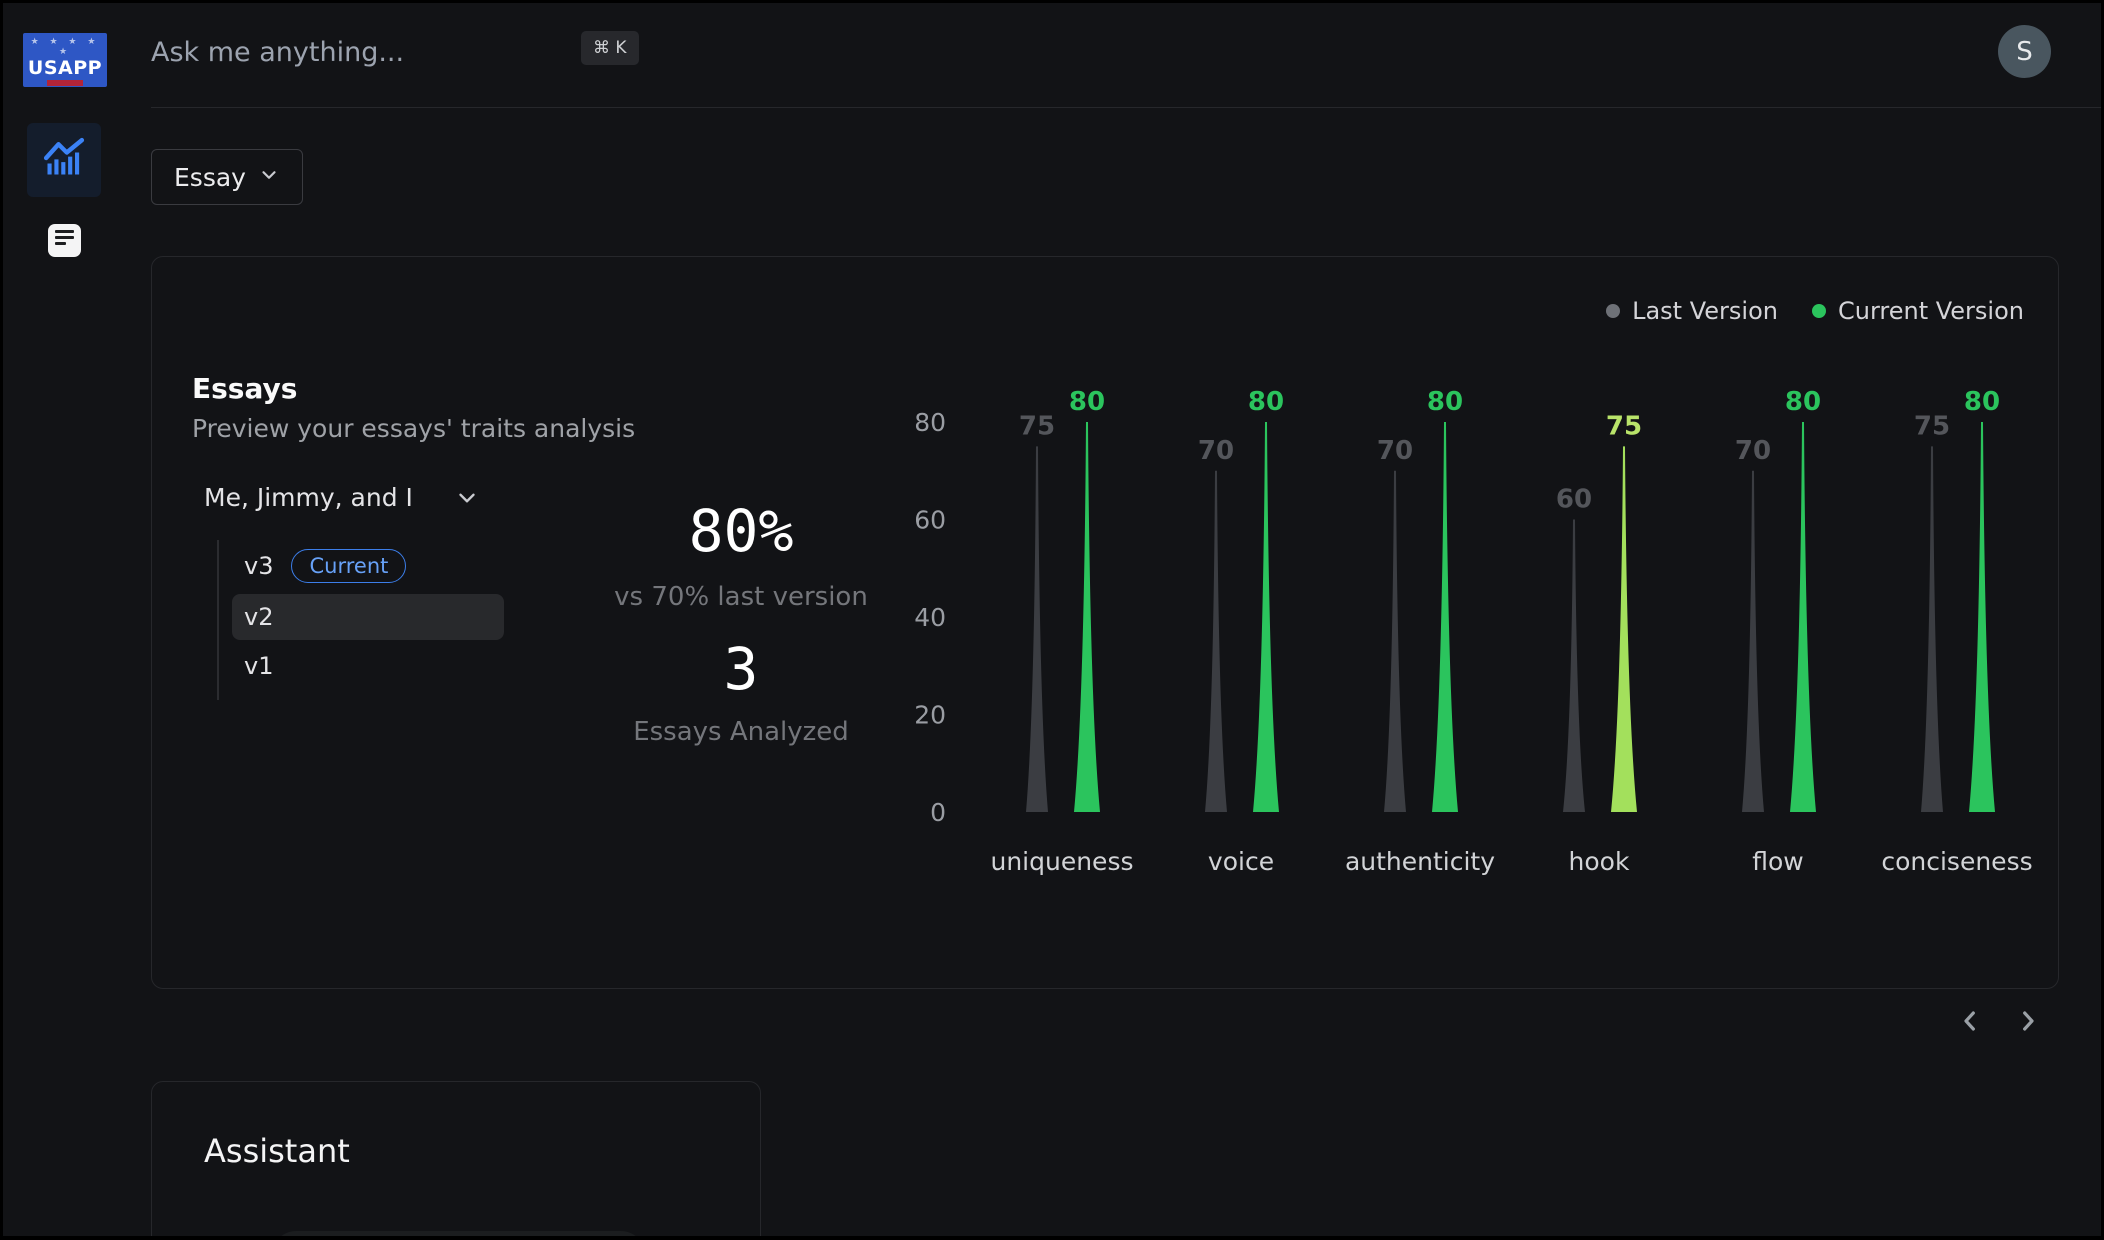 The height and width of the screenshot is (1240, 2104). What do you see at coordinates (245, 388) in the screenshot?
I see `card-title: Essays` at bounding box center [245, 388].